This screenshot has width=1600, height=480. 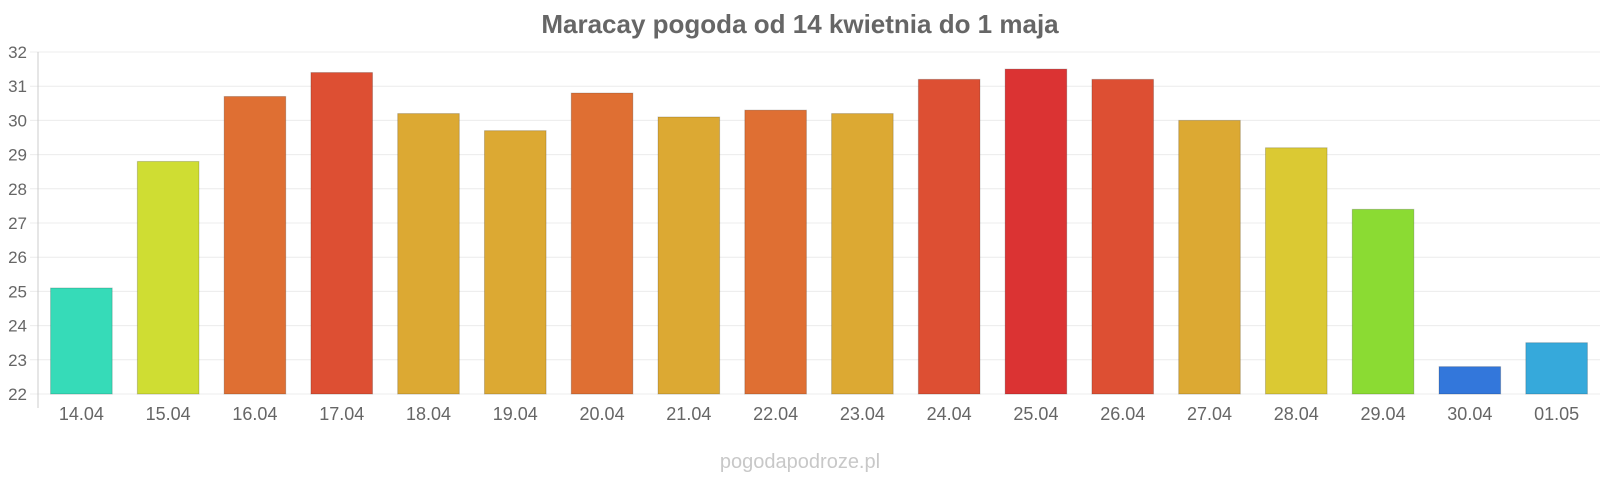 What do you see at coordinates (254, 414) in the screenshot?
I see `x-tick-label: 16.04` at bounding box center [254, 414].